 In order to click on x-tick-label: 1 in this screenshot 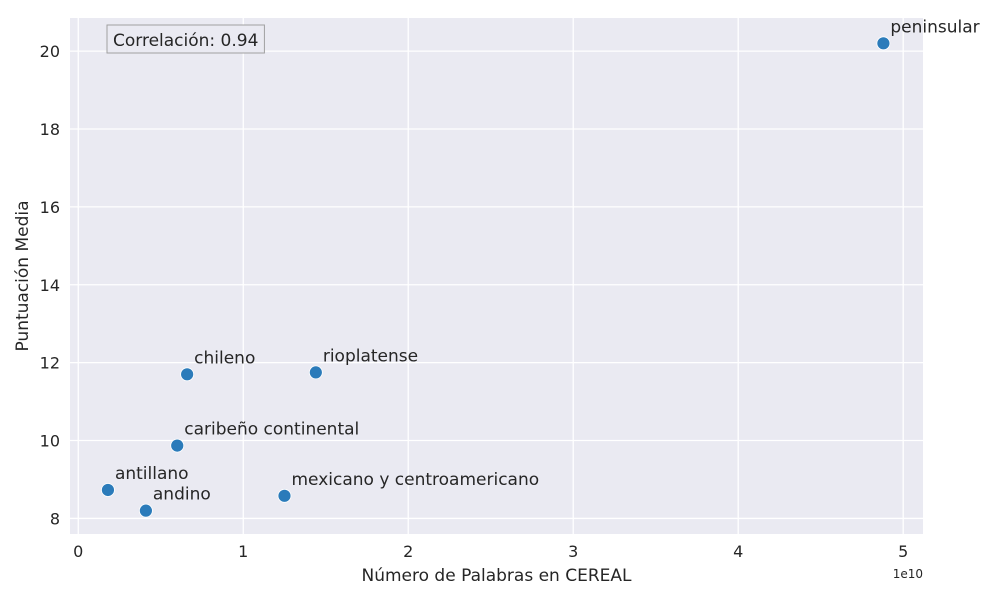, I will do `click(243, 551)`.